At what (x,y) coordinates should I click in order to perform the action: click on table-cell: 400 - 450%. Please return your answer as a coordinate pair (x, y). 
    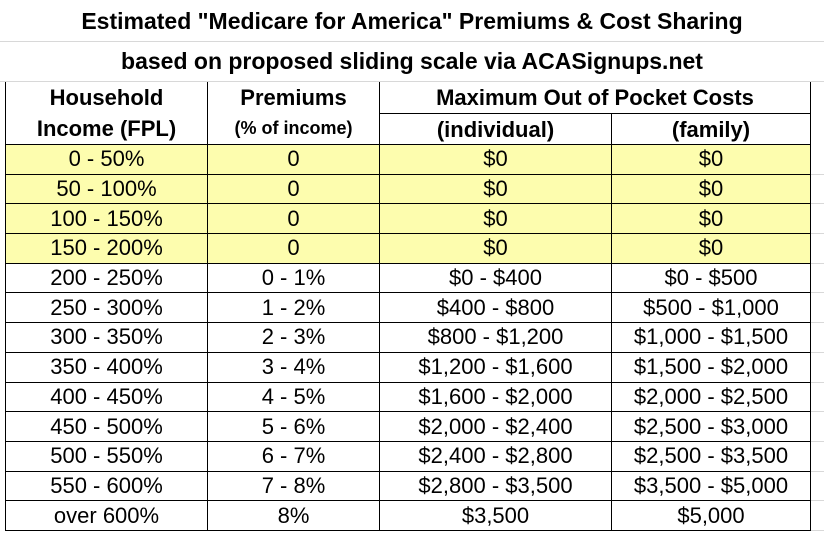
    Looking at the image, I should click on (106, 397).